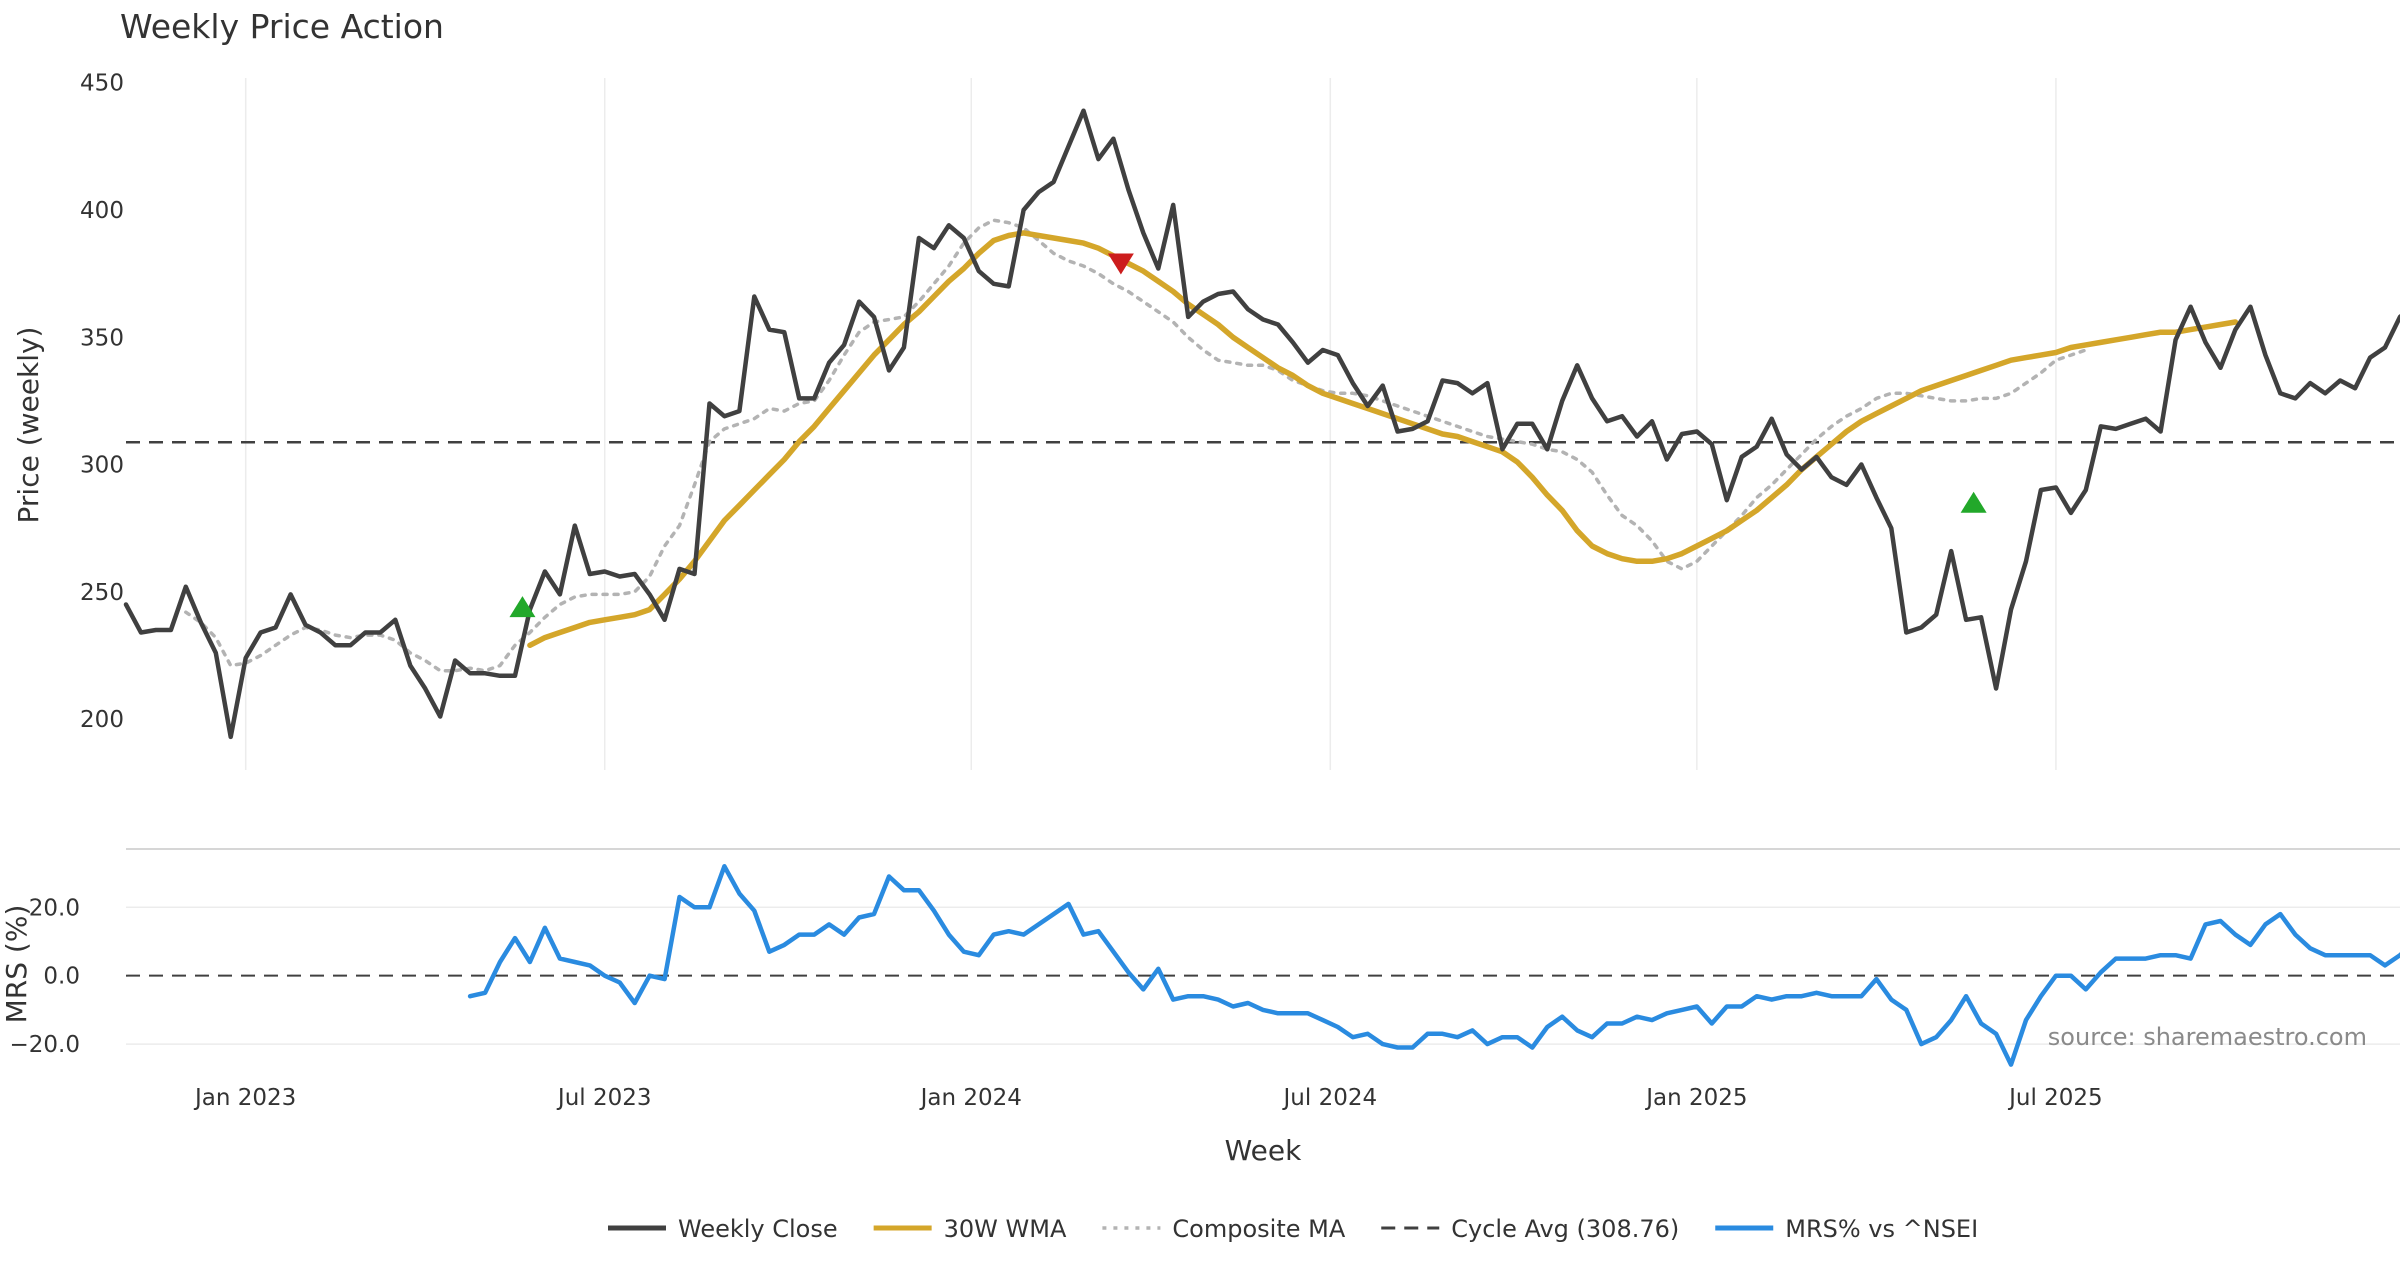 This screenshot has height=1264, width=2400. Describe the element at coordinates (16, 964) in the screenshot. I see `mrs-axis-label: MRS (%)` at that location.